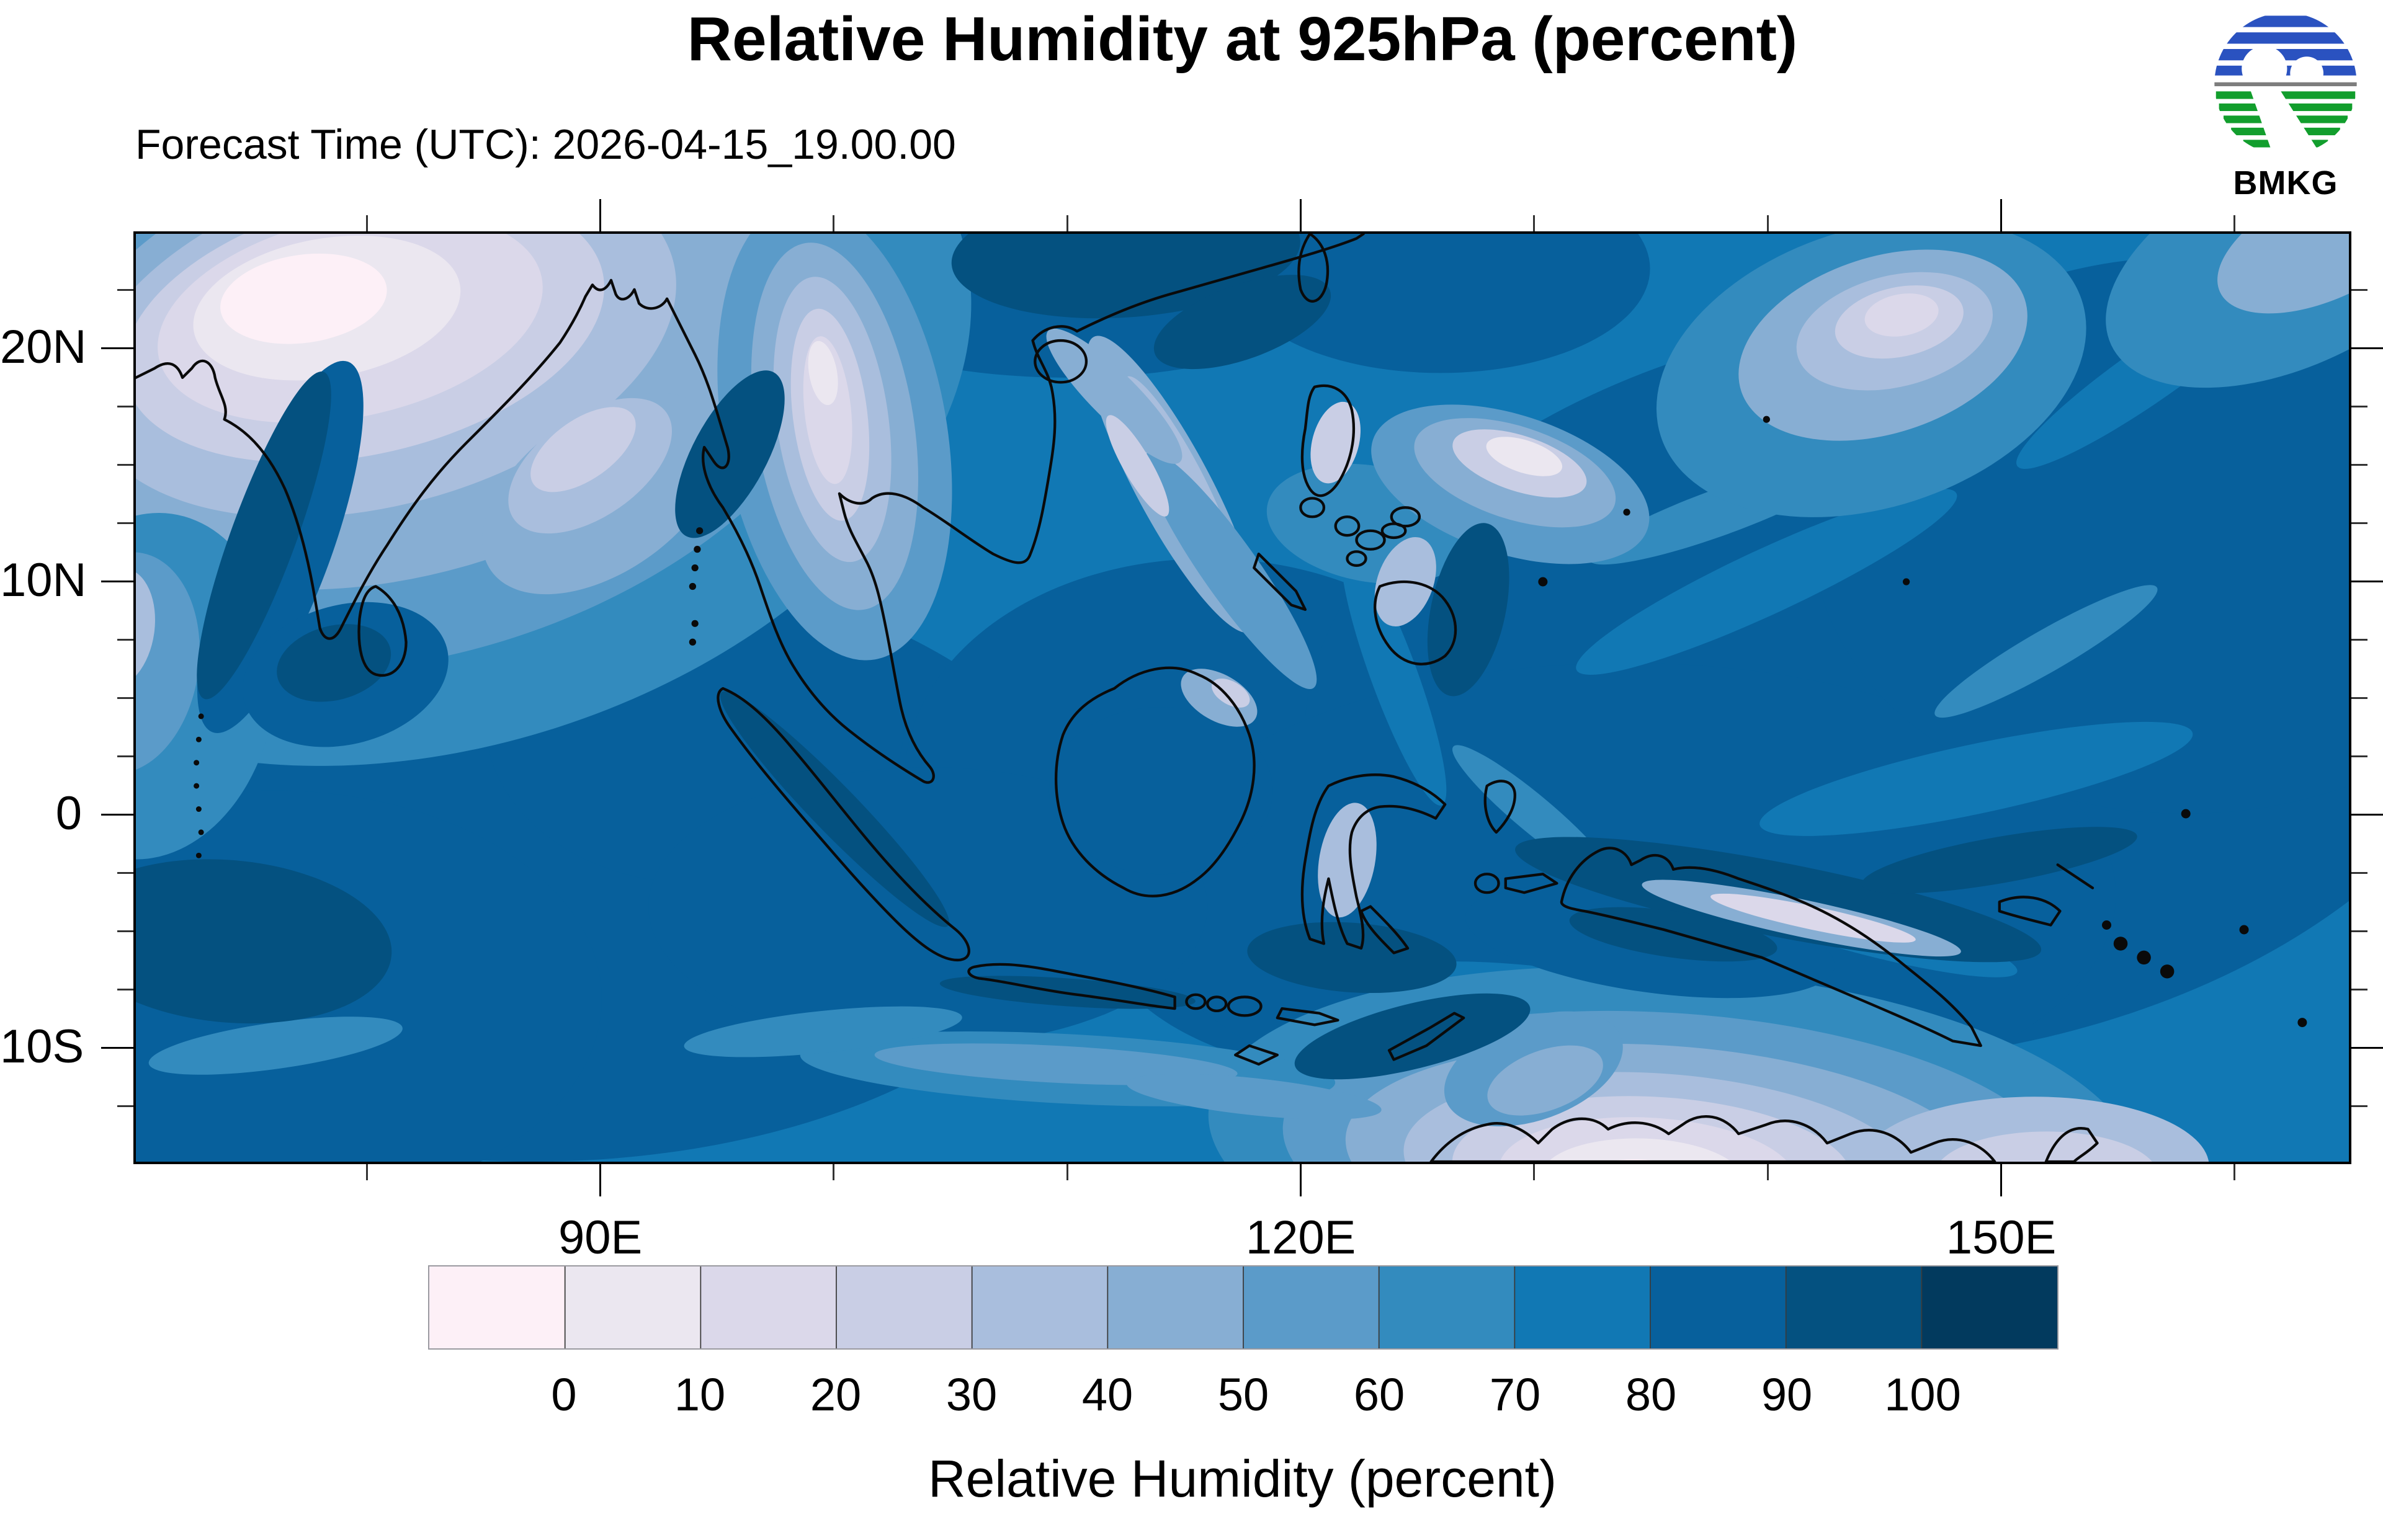 The height and width of the screenshot is (1540, 2383). I want to click on colorbar-tick-label-30: 30, so click(972, 1395).